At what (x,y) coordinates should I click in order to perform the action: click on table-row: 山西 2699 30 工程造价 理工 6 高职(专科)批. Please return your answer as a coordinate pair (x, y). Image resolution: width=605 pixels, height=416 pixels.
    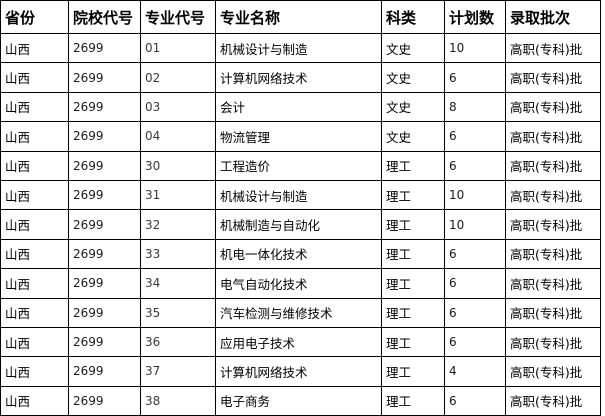
    Looking at the image, I should click on (300, 165).